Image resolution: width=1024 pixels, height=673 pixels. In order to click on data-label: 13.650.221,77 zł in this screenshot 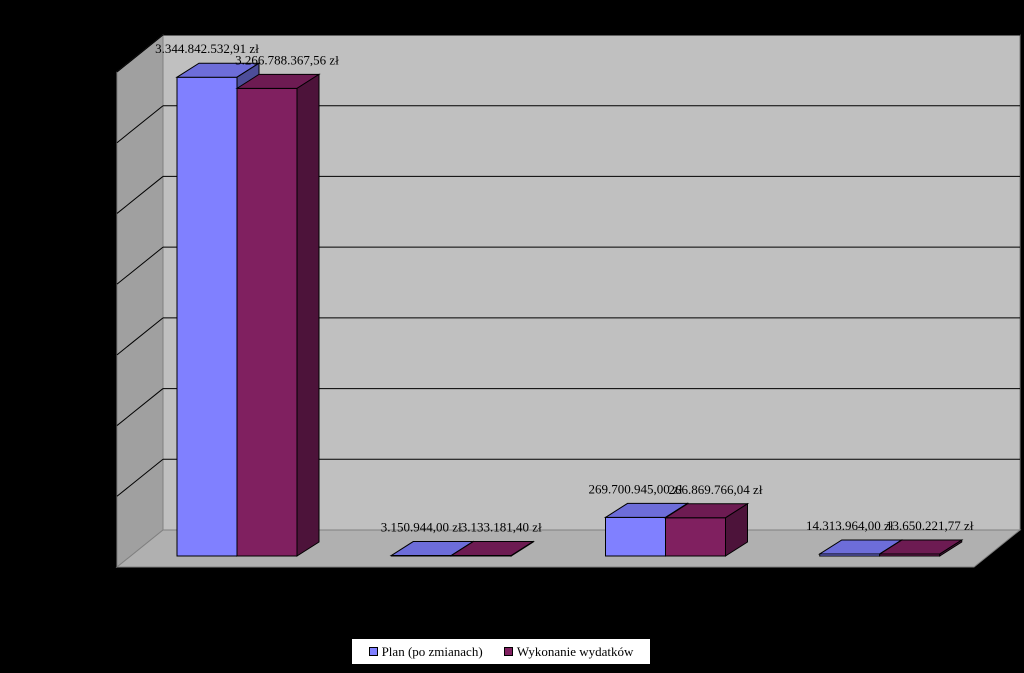, I will do `click(930, 525)`.